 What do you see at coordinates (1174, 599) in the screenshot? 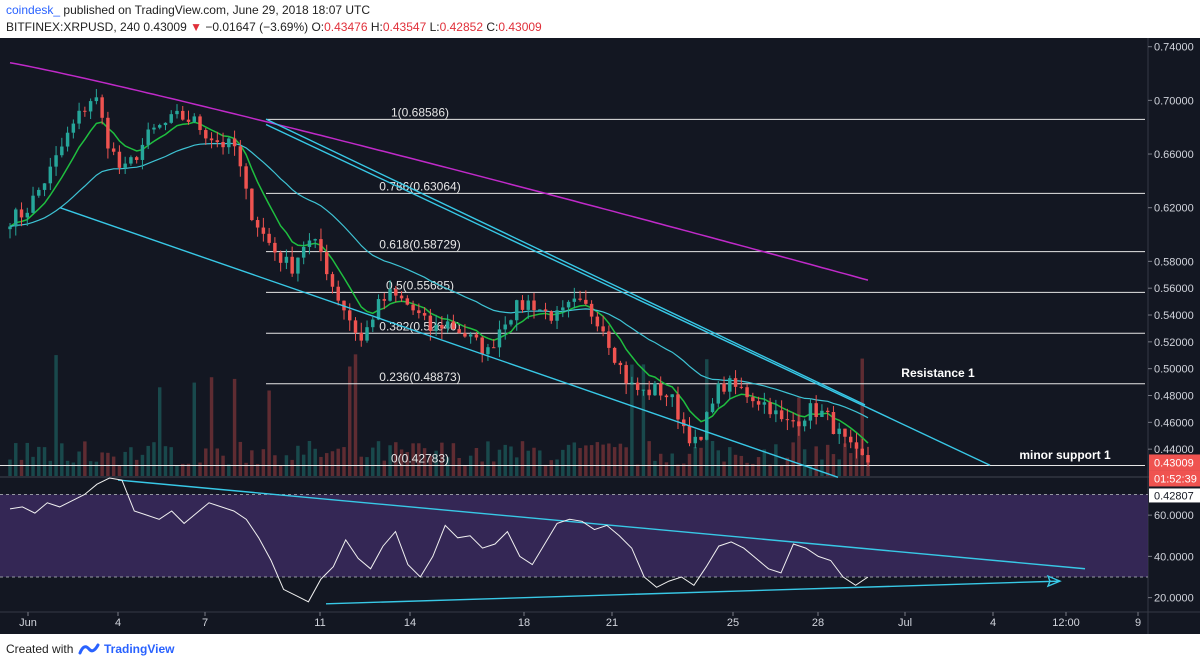
I see `rsi-tick-label: 20.0000` at bounding box center [1174, 599].